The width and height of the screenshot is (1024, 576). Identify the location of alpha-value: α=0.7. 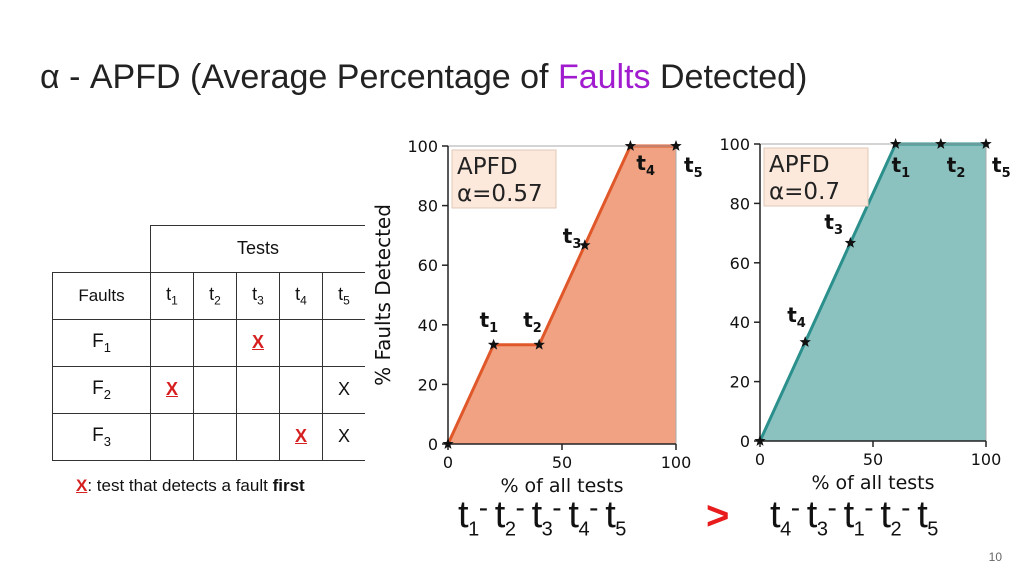
(804, 192).